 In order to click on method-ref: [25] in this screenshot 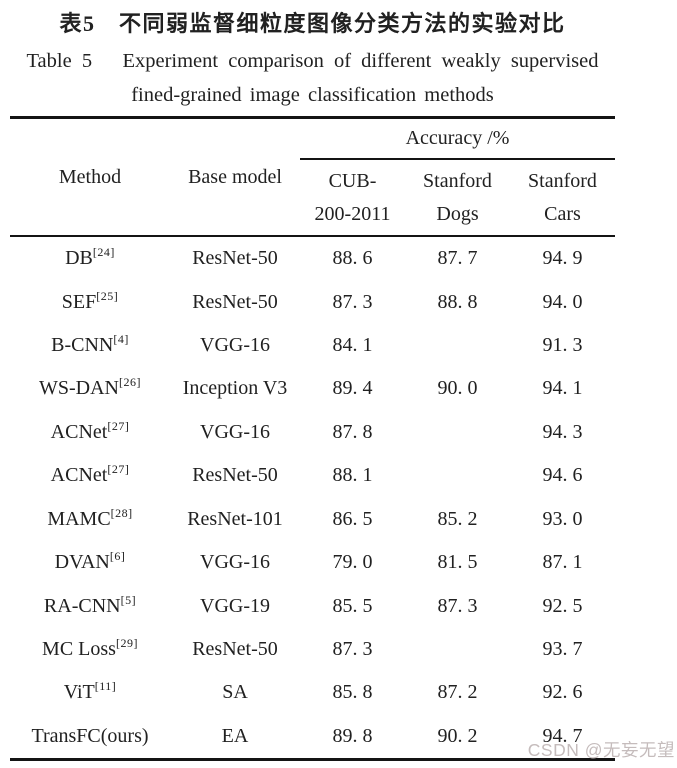, I will do `click(107, 295)`.